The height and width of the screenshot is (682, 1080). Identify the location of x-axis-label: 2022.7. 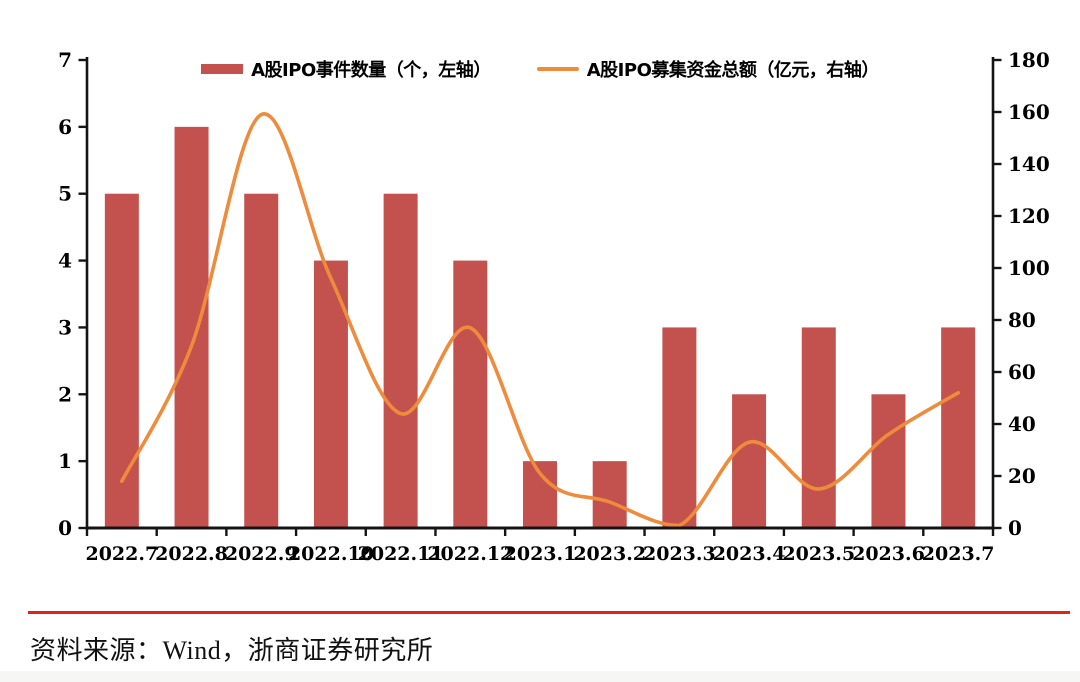
(121, 554).